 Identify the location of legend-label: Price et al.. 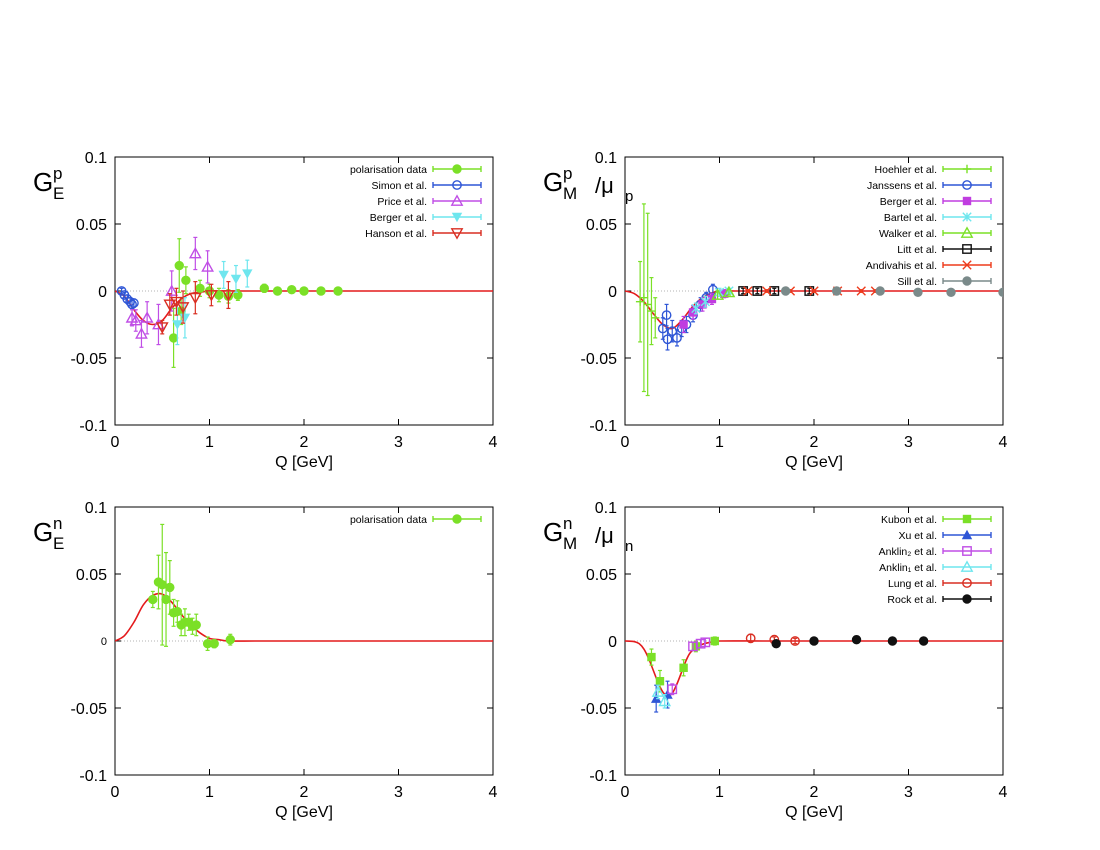
(402, 202).